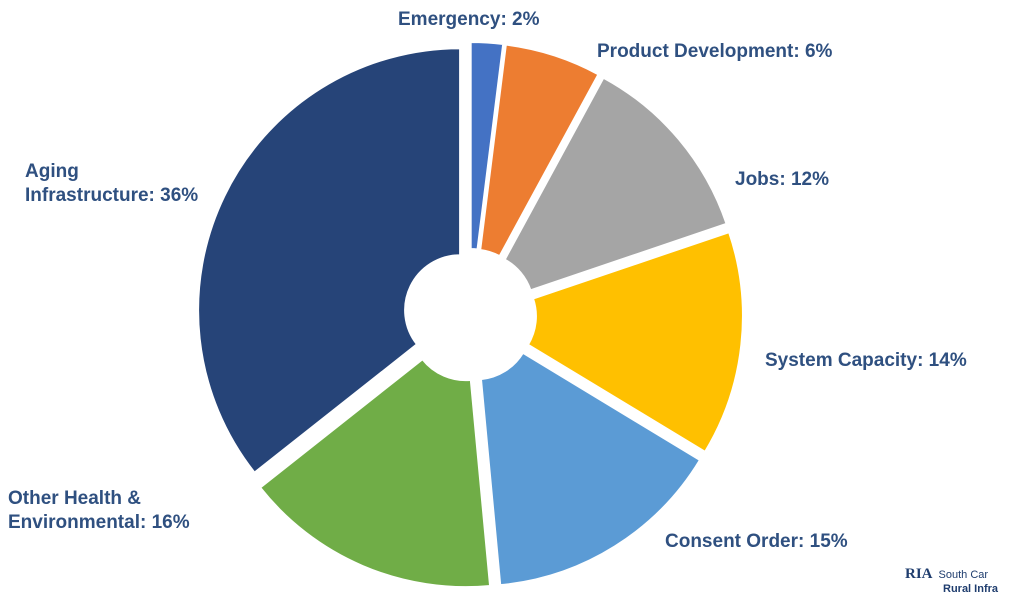  Describe the element at coordinates (756, 541) in the screenshot. I see `slice-label: Consent Order: 15%` at that location.